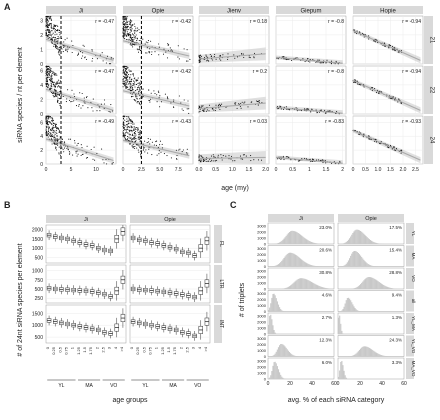 The width and height of the screenshot is (440, 420). What do you see at coordinates (262, 305) in the screenshot?
I see `y-tick-label: 1000` at bounding box center [262, 305].